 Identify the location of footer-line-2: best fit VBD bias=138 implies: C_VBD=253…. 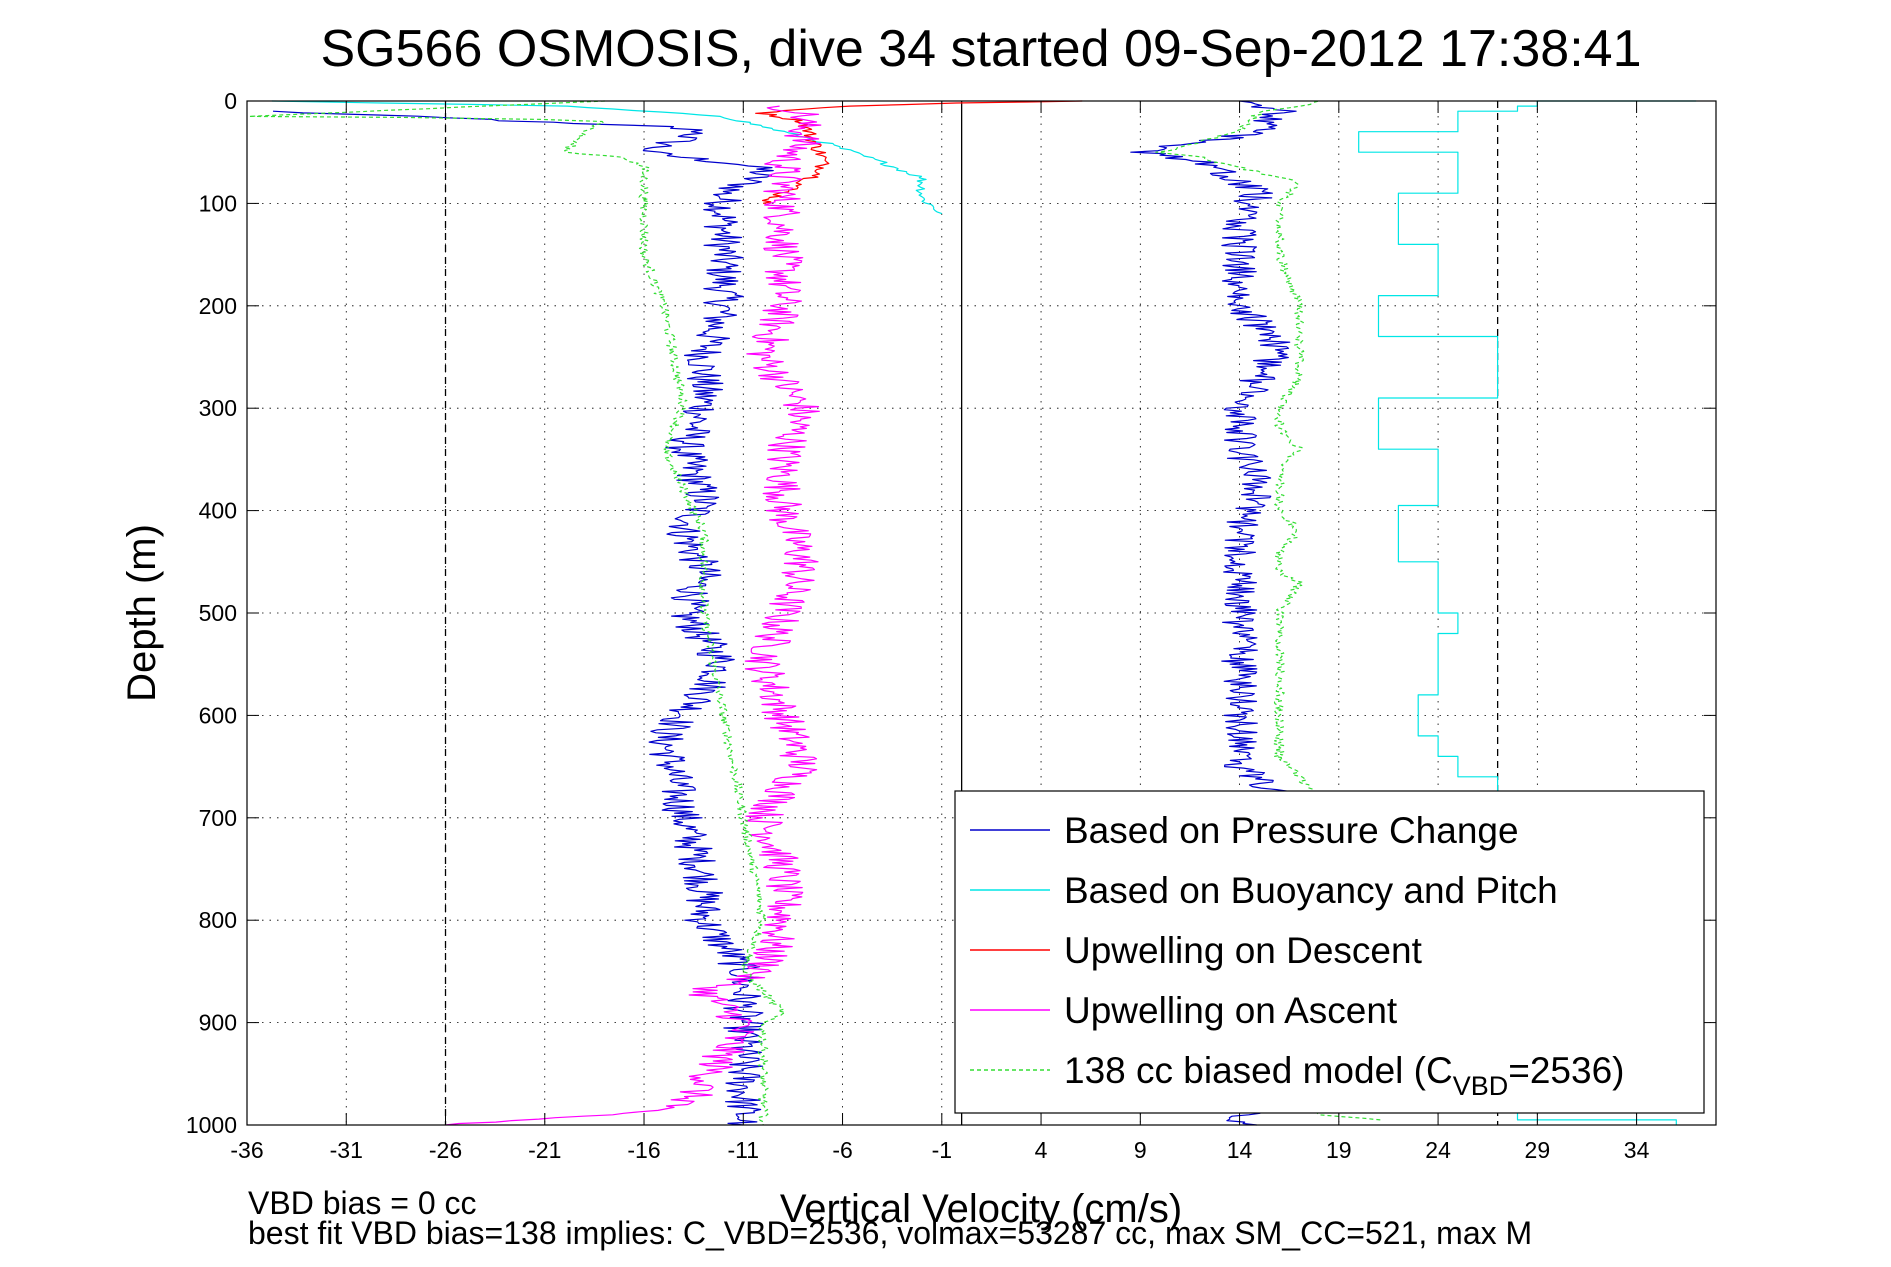
(890, 1233).